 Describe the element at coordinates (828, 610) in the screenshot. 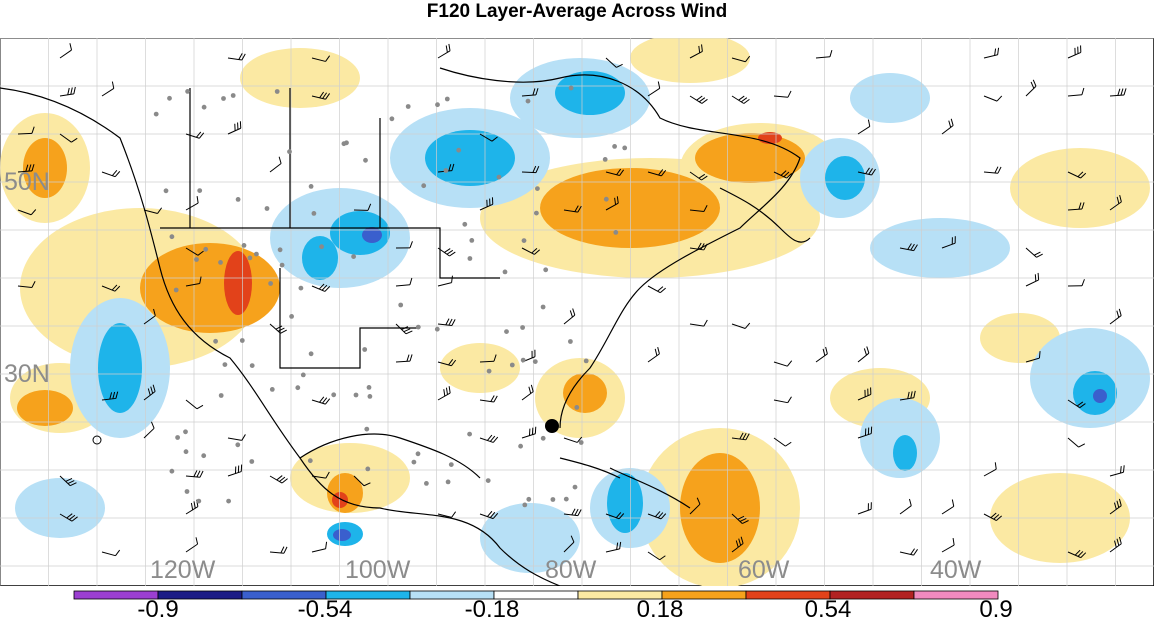

I see `colorbar-label: 0.54` at that location.